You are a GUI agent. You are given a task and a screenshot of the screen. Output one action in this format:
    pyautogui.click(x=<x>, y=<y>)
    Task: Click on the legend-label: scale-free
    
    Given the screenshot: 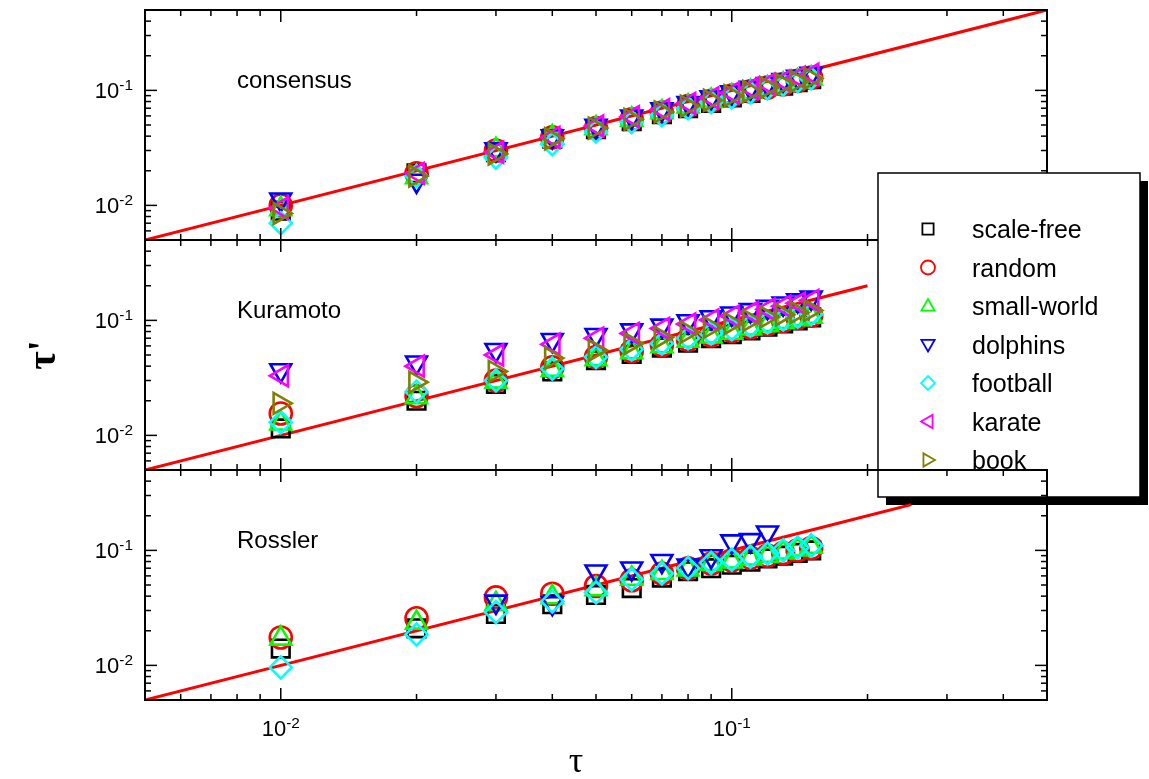 What is the action you would take?
    pyautogui.click(x=1027, y=229)
    